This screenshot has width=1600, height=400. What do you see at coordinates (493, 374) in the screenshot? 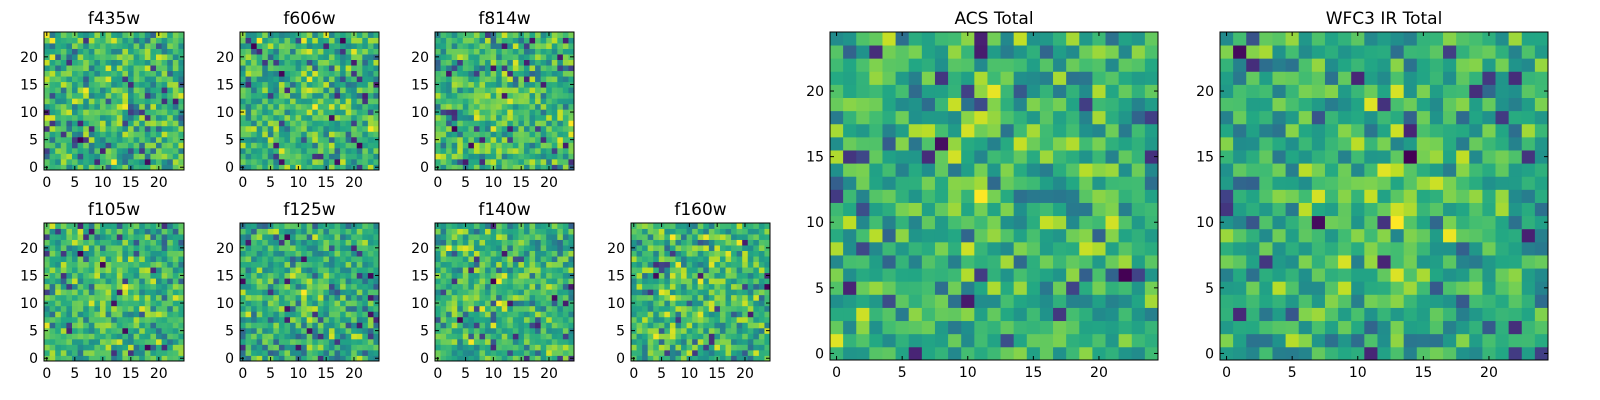
I see `x-tick-label: 10` at bounding box center [493, 374].